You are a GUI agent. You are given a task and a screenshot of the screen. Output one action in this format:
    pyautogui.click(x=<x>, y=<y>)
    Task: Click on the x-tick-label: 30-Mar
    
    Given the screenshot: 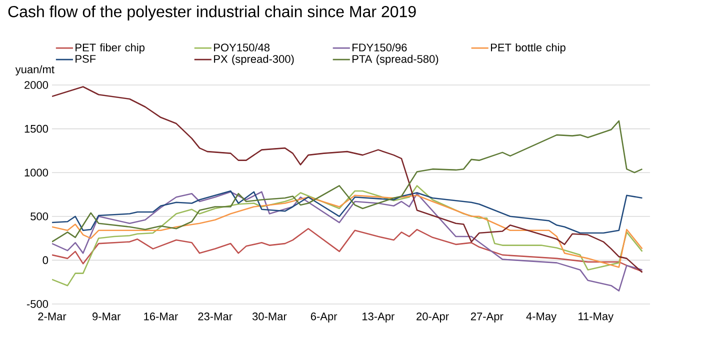 What is the action you would take?
    pyautogui.click(x=269, y=316)
    